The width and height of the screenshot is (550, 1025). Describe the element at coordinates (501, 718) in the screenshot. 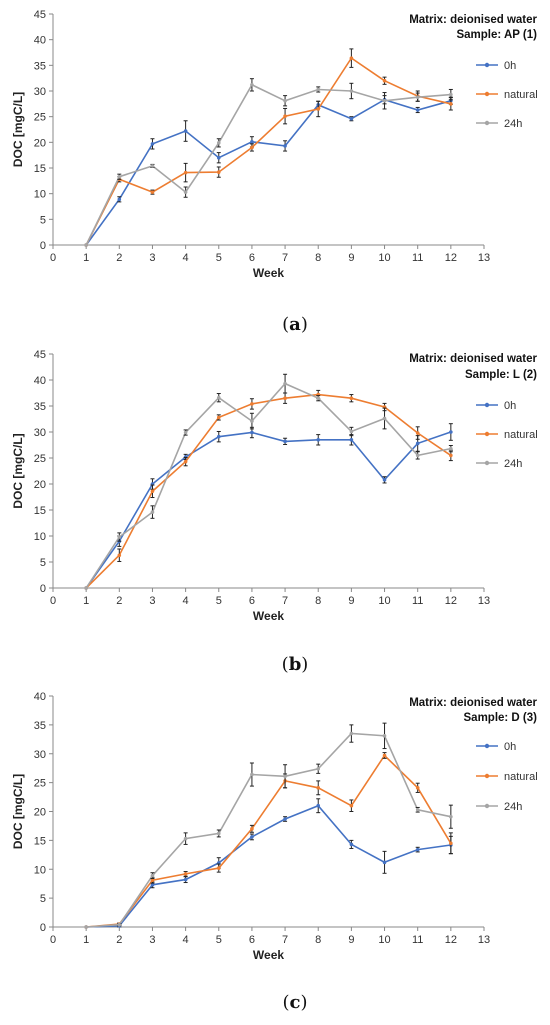

I see `annotation-sample: Sample: D (3)` at that location.